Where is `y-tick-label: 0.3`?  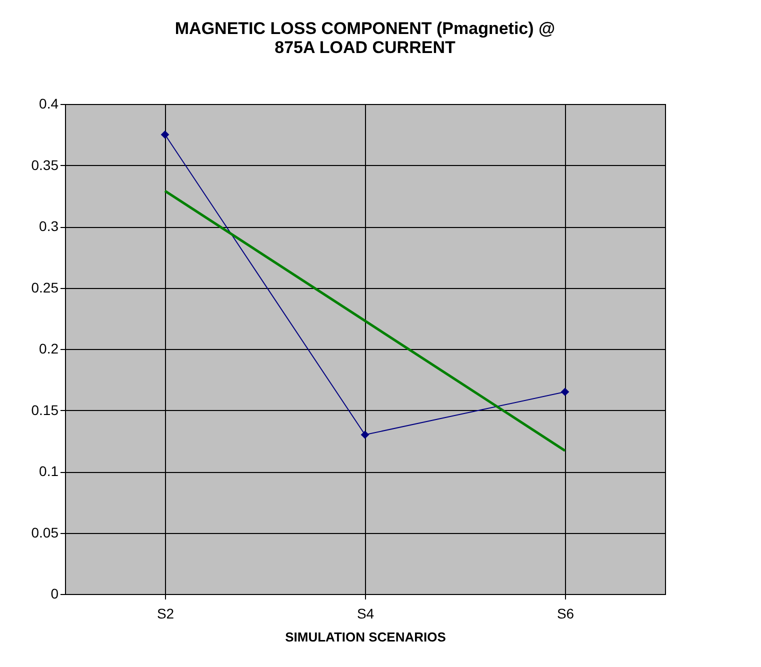 y-tick-label: 0.3 is located at coordinates (49, 226).